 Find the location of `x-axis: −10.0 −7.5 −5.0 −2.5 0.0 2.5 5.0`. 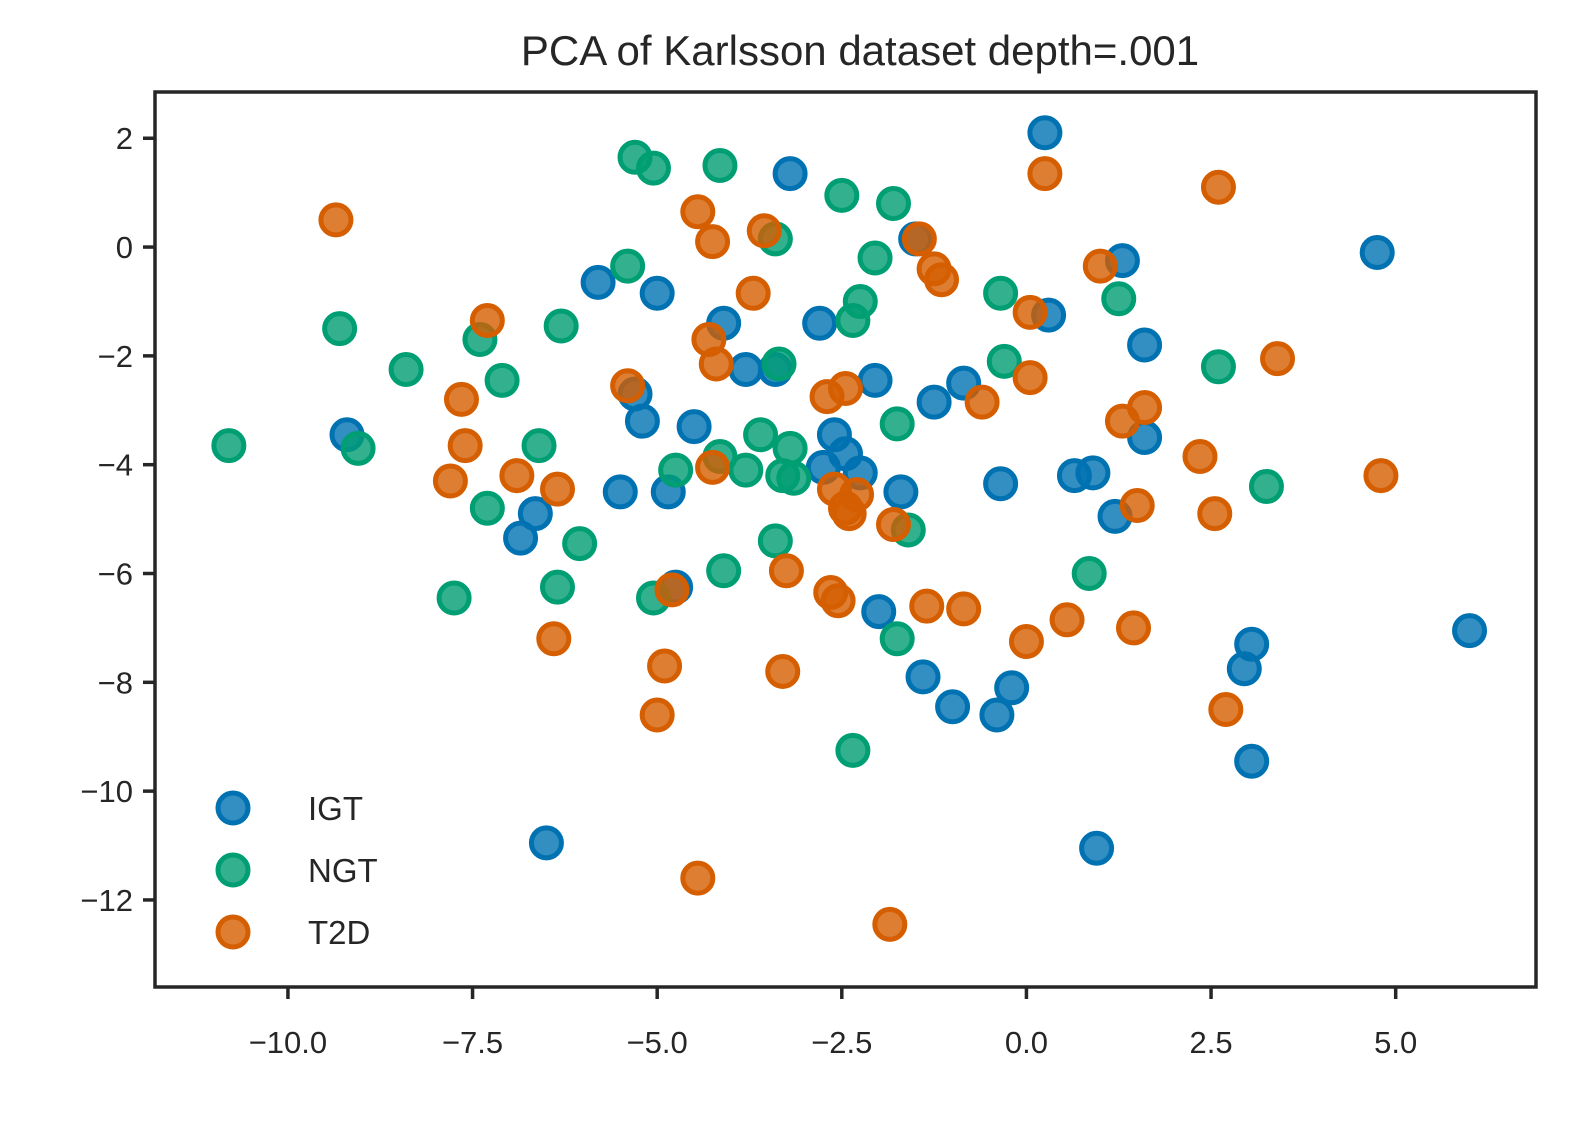

x-axis: −10.0 −7.5 −5.0 −2.5 0.0 2.5 5.0 is located at coordinates (833, 1023).